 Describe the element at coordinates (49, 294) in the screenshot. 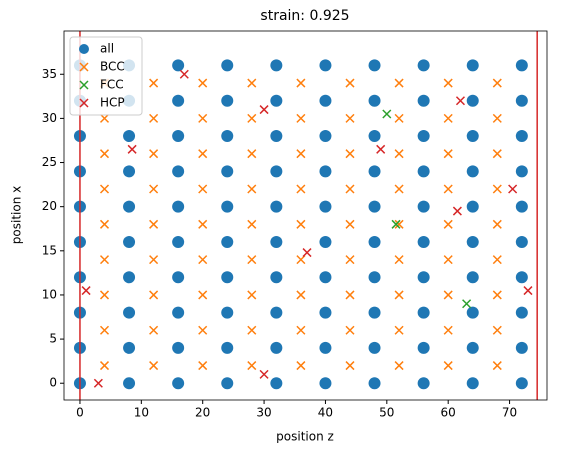

I see `y-tick-label: 10` at that location.